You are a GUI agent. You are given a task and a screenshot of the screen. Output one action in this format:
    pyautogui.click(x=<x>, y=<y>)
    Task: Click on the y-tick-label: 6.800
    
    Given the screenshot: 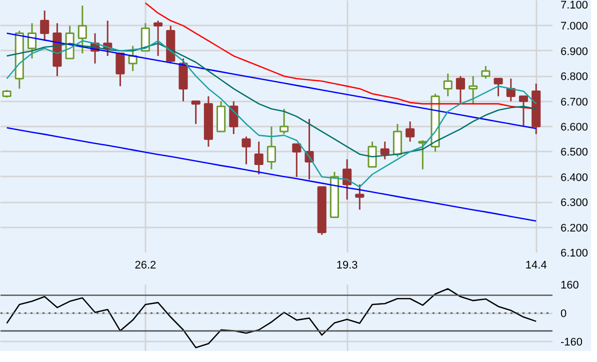 What is the action you would take?
    pyautogui.click(x=574, y=77)
    